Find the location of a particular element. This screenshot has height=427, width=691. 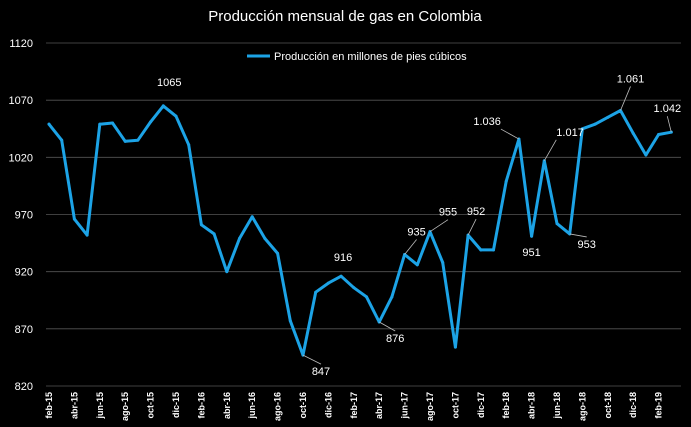

data-label: 935 is located at coordinates (416, 233).